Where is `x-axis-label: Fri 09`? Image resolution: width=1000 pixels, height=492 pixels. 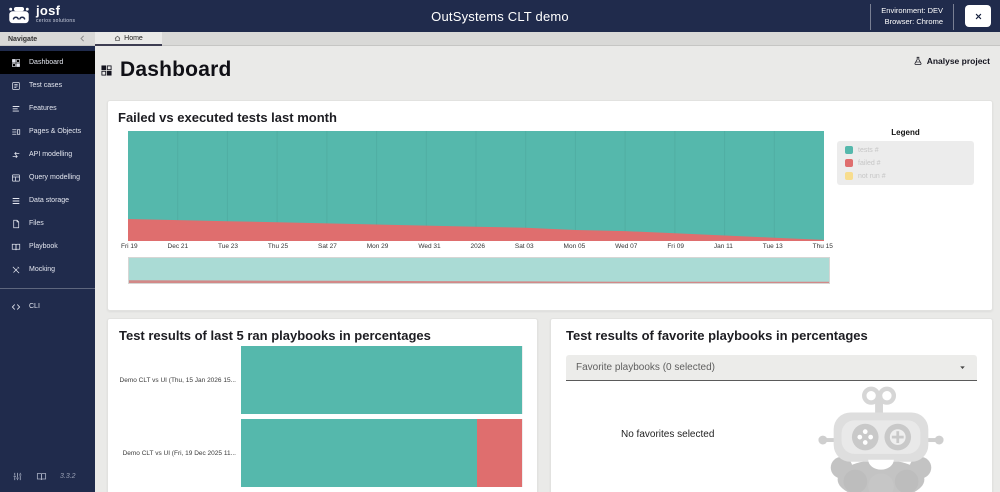
x-axis-label: Fri 09 is located at coordinates (675, 246).